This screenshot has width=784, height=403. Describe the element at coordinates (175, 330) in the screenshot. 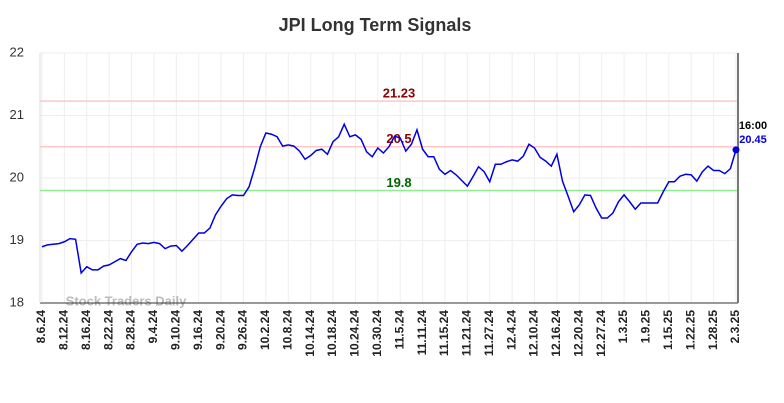

I see `x-tick-label: 9.10.24` at that location.